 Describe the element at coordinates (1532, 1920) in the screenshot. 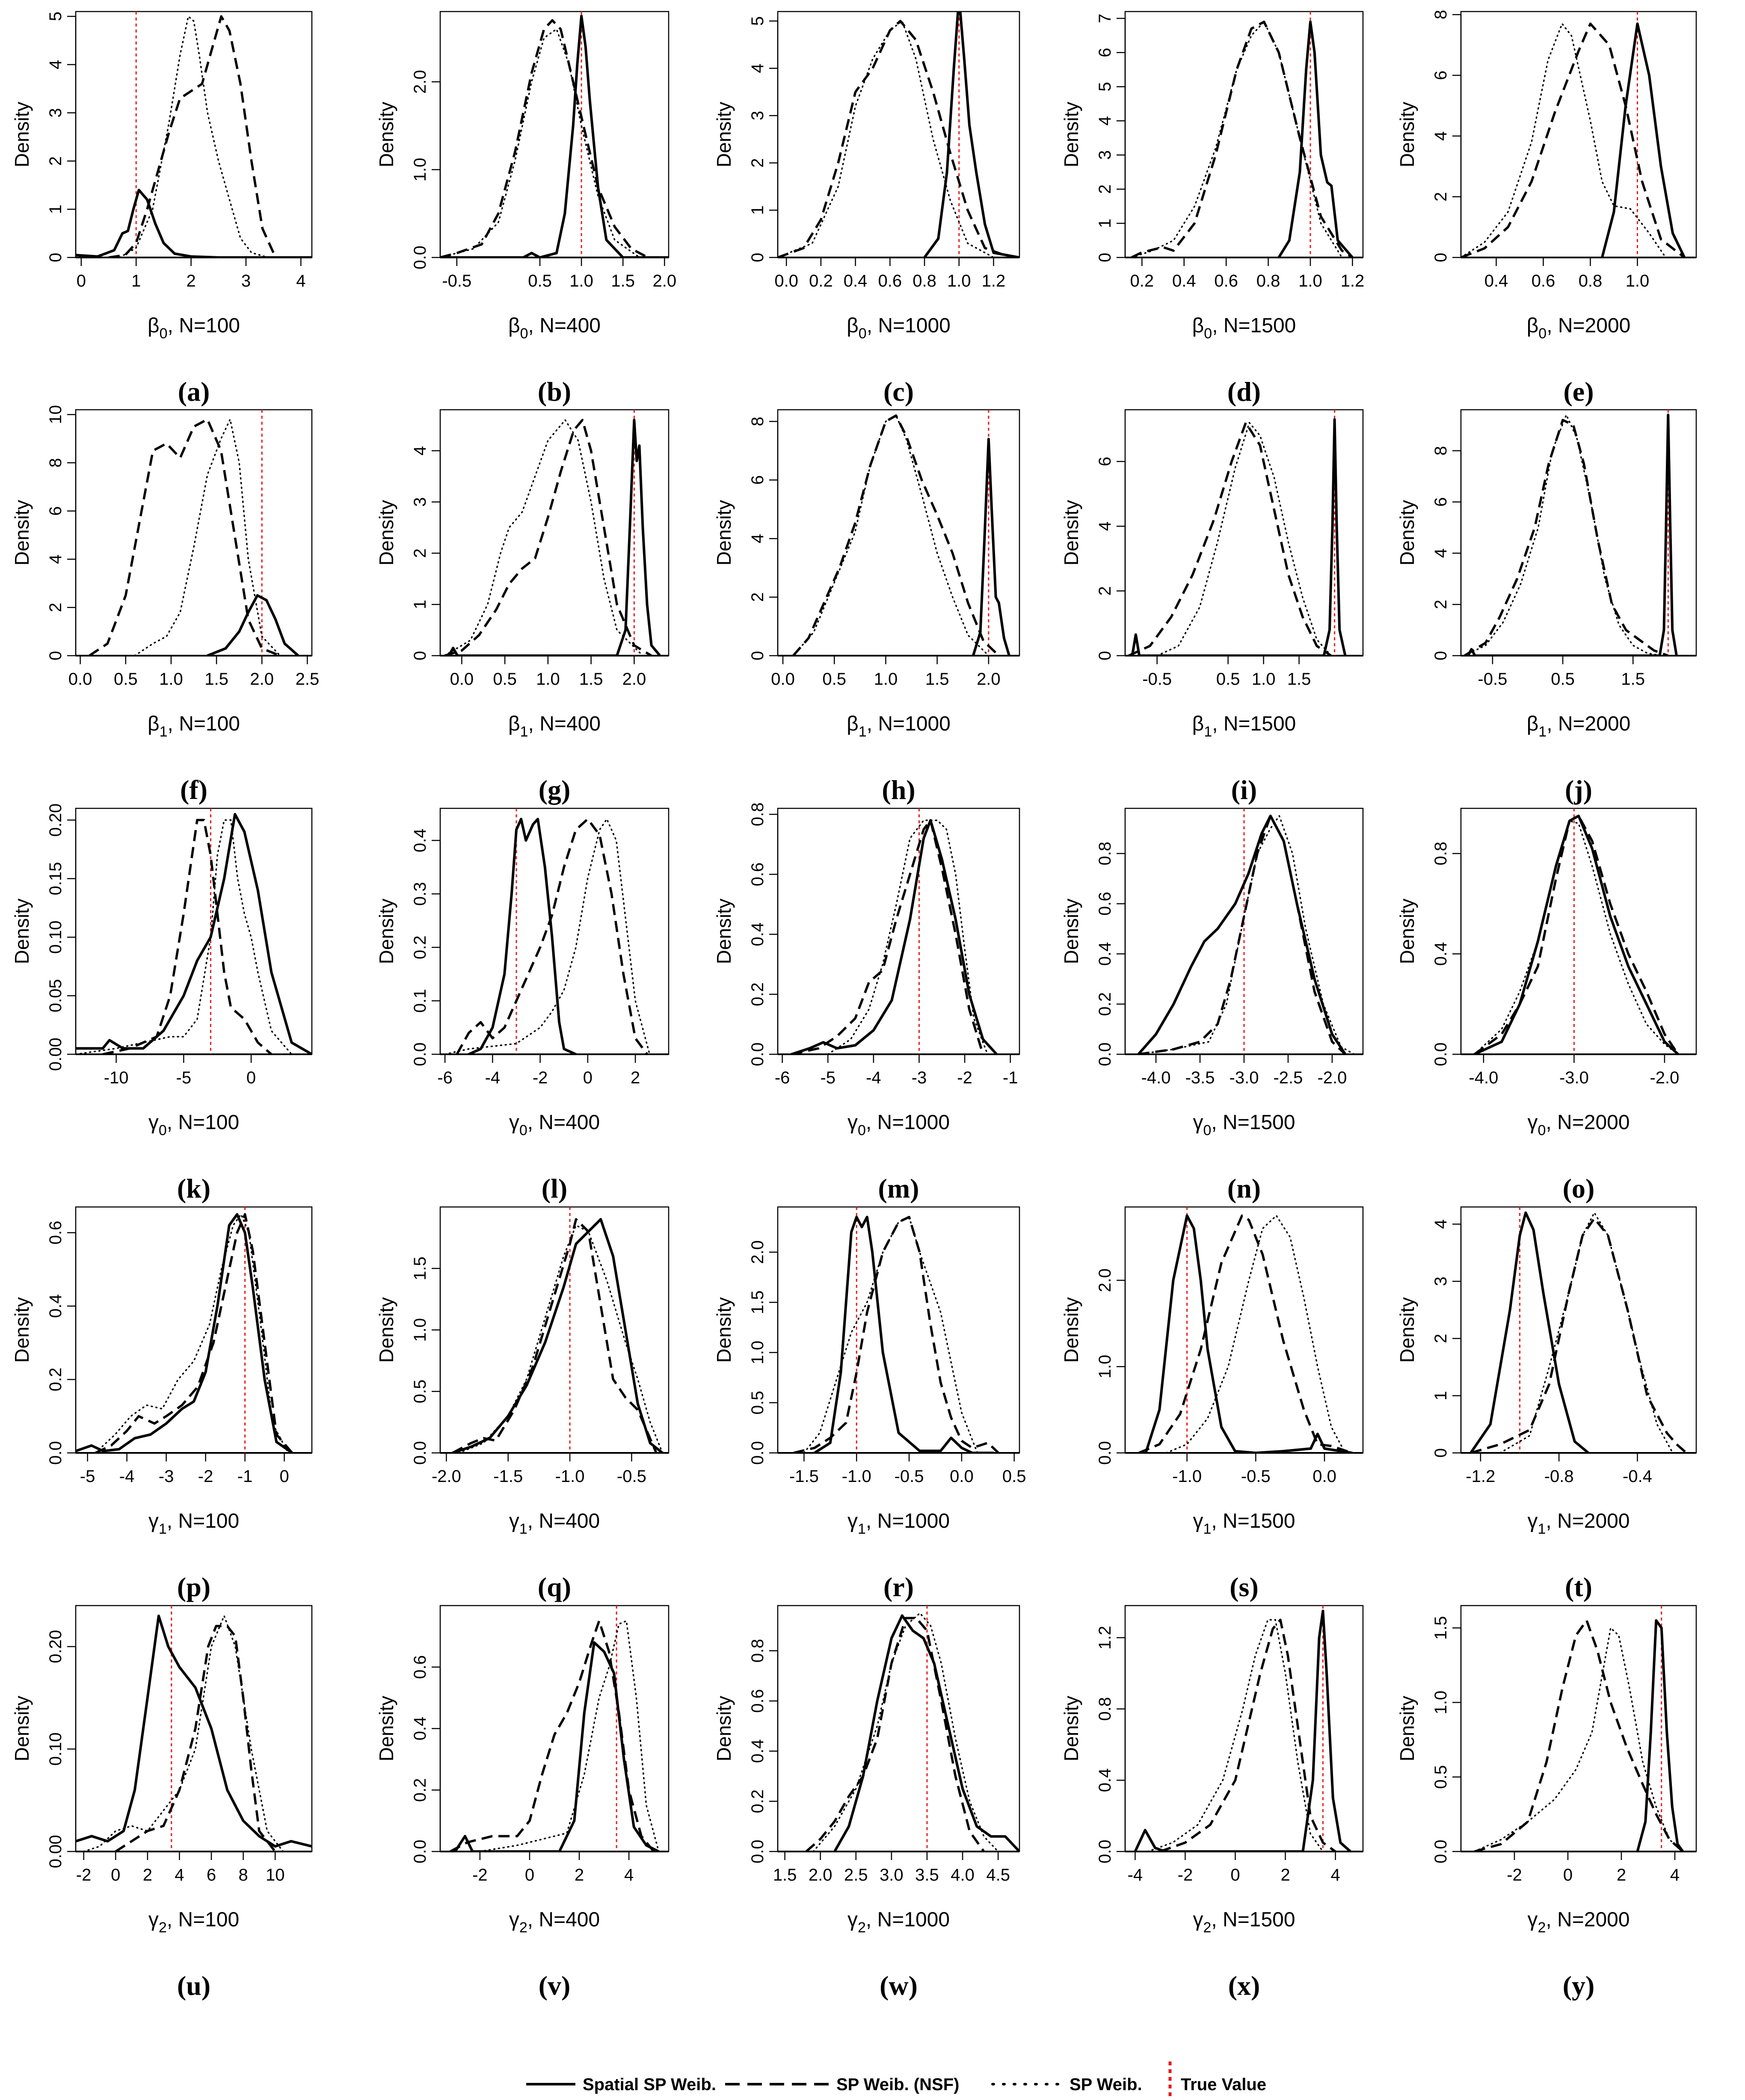

I see `x-axis-param-y: γ` at that location.